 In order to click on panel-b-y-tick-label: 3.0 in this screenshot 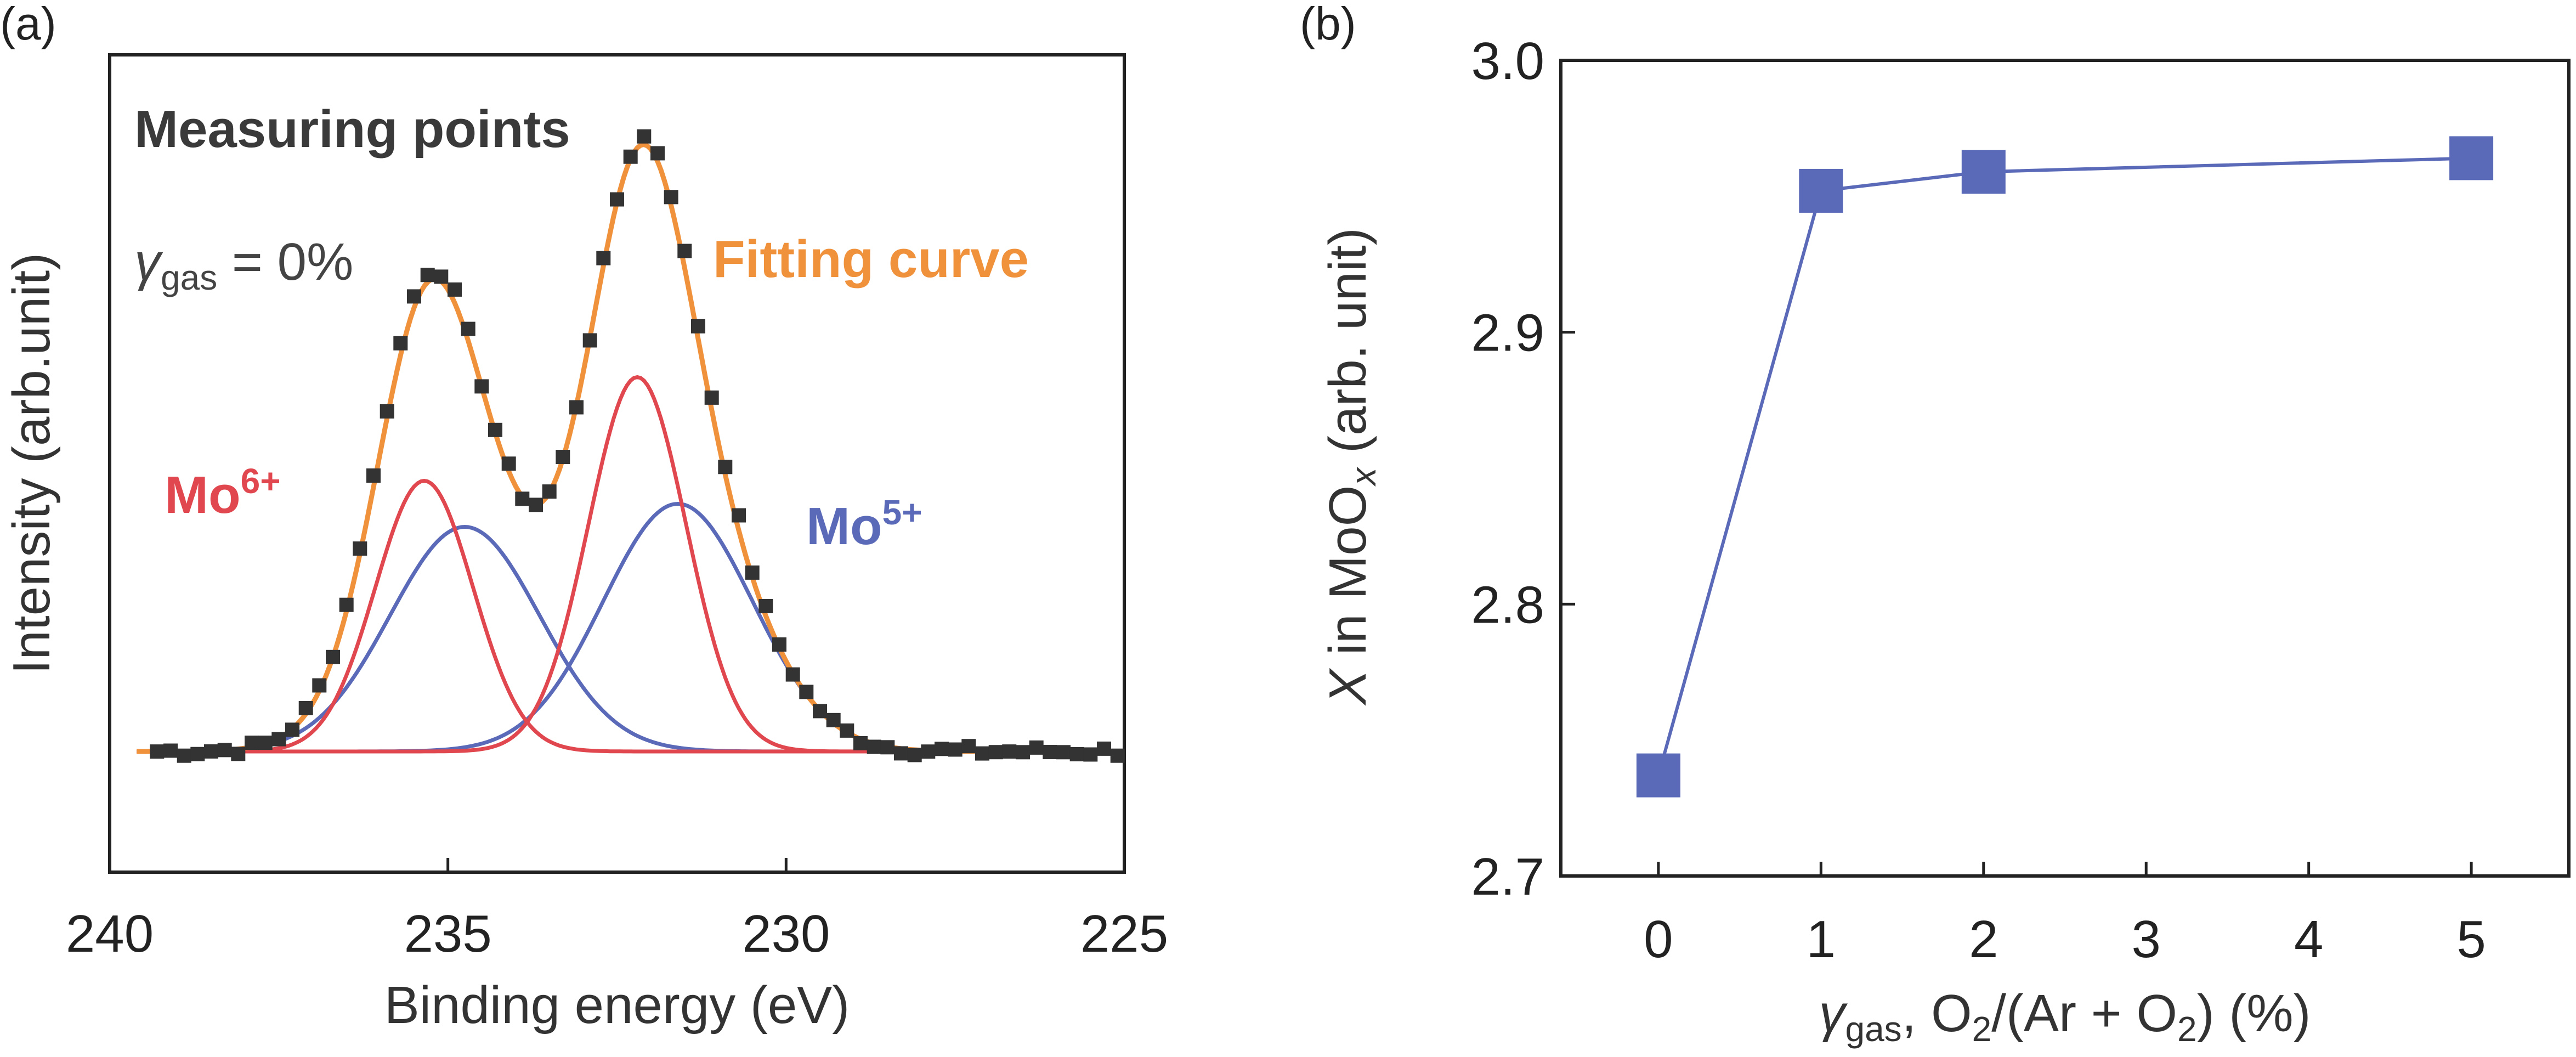, I will do `click(1507, 61)`.